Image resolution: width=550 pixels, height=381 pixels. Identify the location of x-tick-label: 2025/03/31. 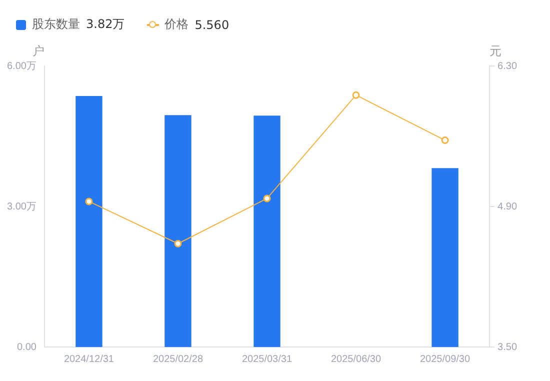
(267, 359).